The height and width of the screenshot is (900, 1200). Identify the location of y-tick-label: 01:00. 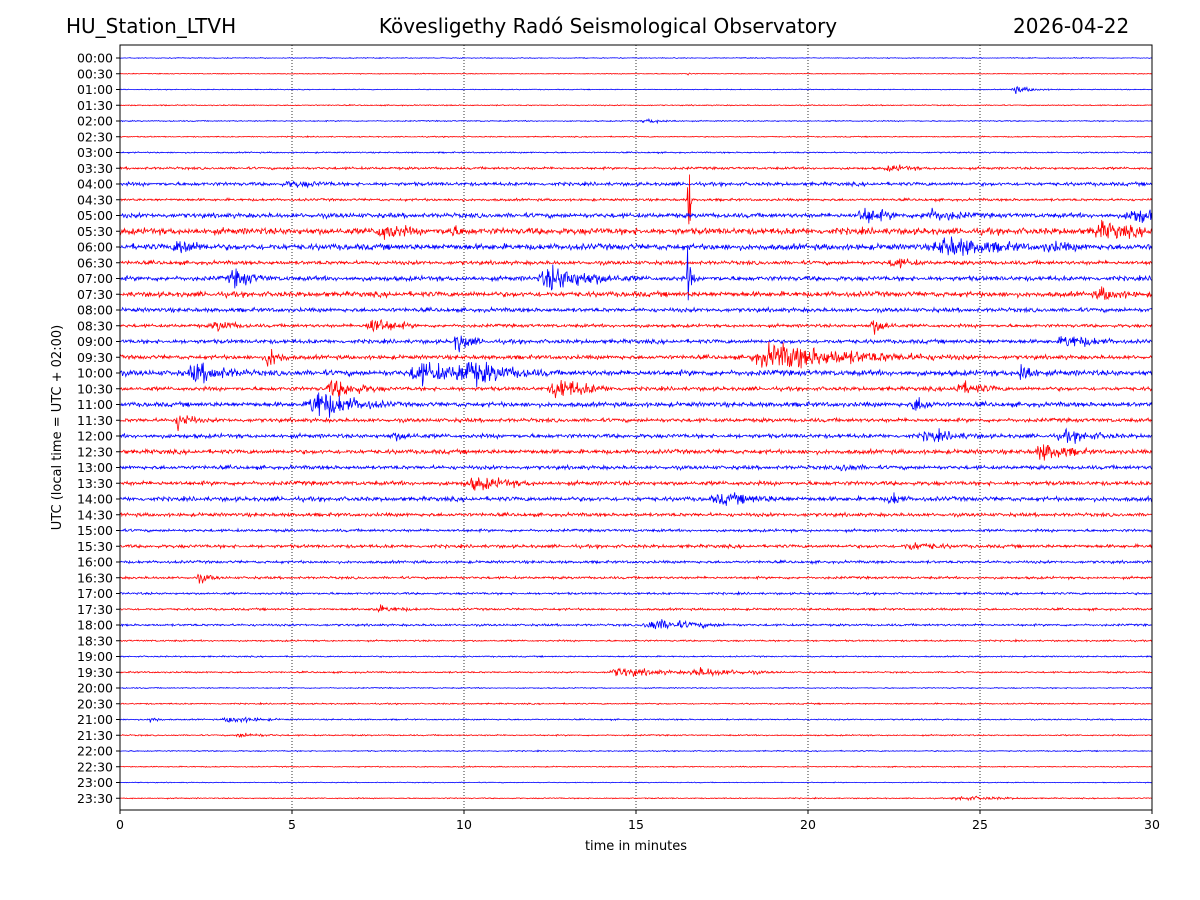
(95, 89).